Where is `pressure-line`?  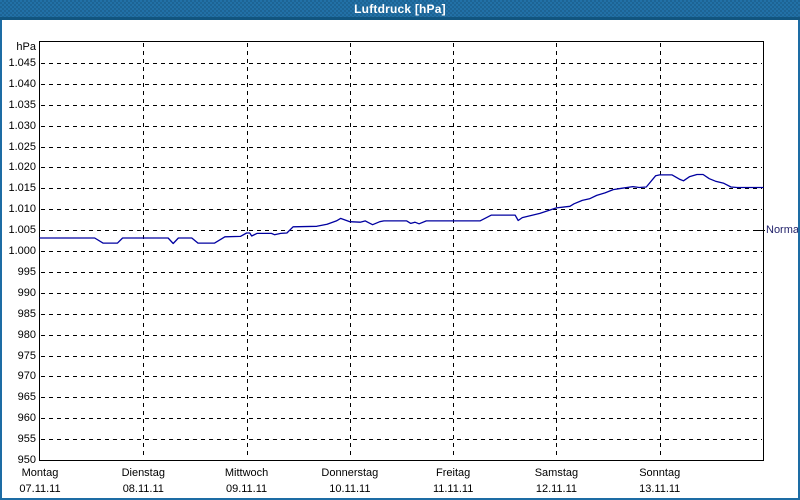
pressure-line is located at coordinates (401, 209).